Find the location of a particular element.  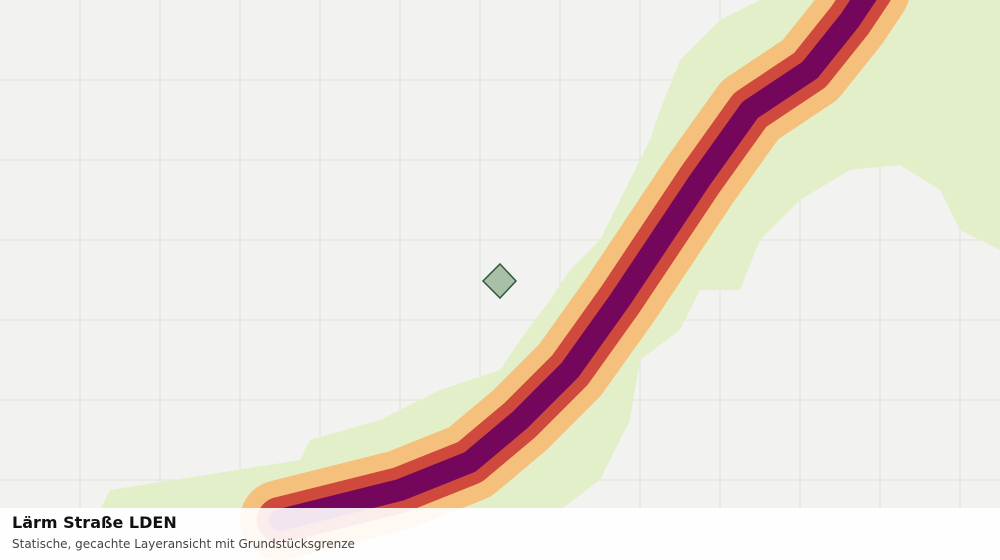

parcel-boundary is located at coordinates (499, 281).